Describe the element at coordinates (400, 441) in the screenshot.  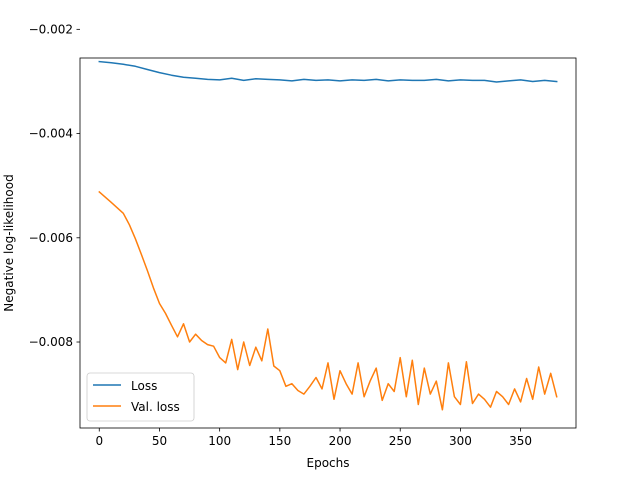
I see `x-tick-label: 250` at that location.